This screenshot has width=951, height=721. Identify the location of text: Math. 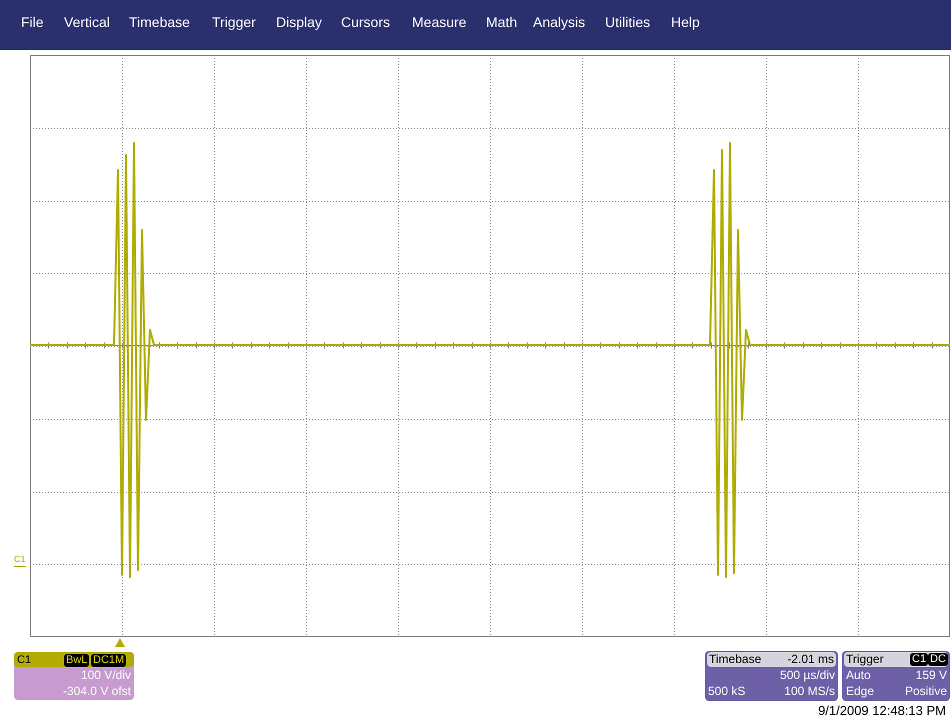
(502, 22).